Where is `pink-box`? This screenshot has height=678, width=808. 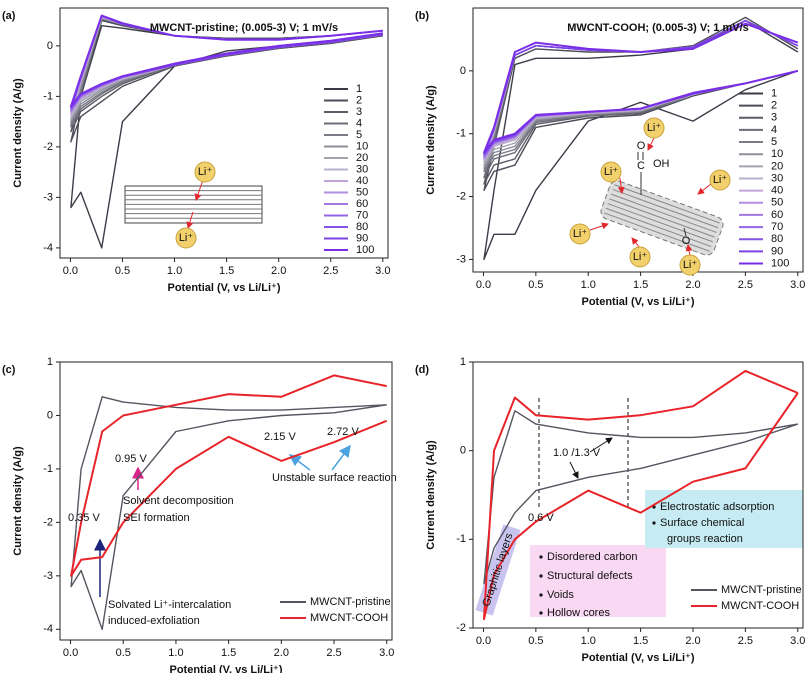
pink-box is located at coordinates (598, 581).